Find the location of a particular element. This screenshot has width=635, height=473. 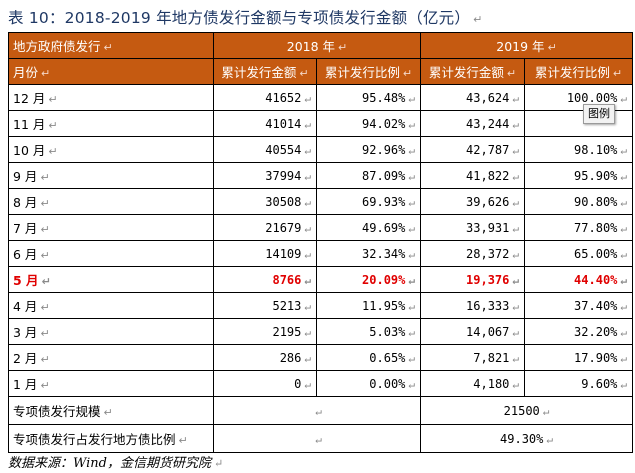

month-label: 1 月 is located at coordinates (25, 384).